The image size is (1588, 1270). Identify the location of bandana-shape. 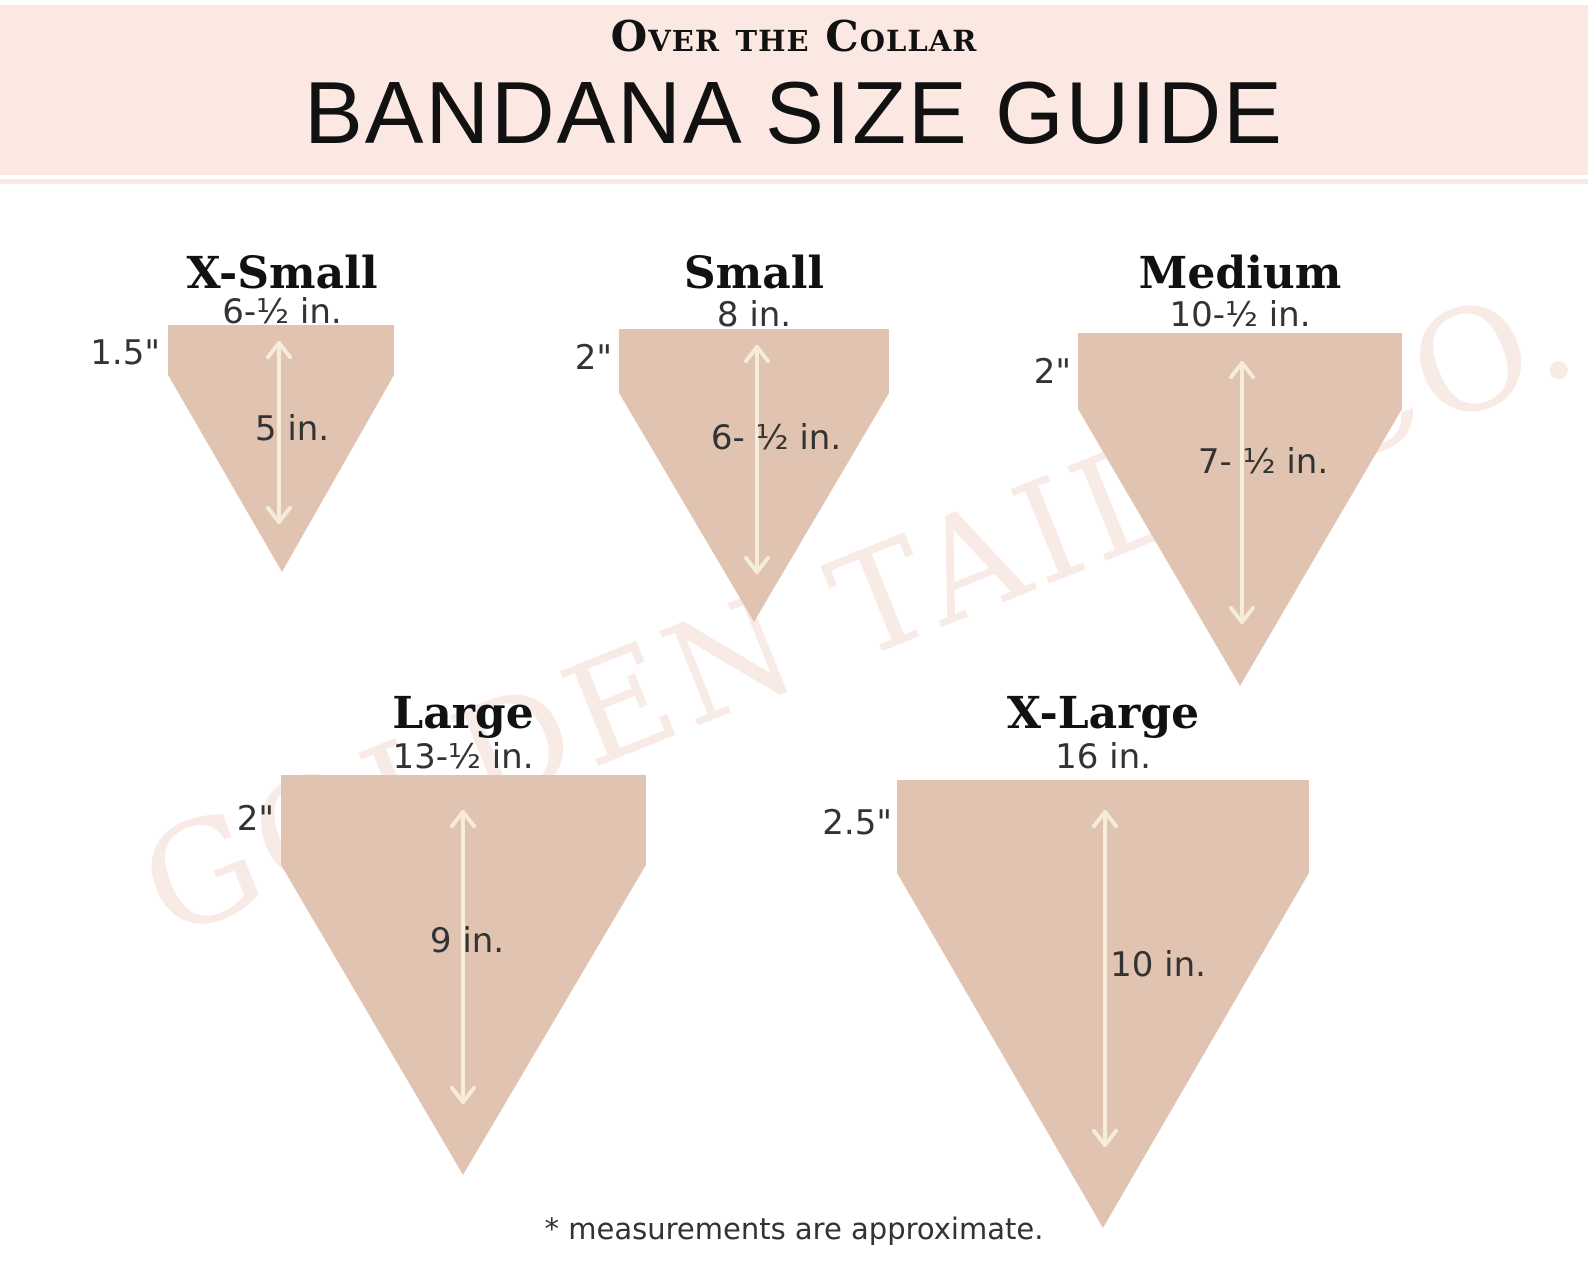
(754, 475).